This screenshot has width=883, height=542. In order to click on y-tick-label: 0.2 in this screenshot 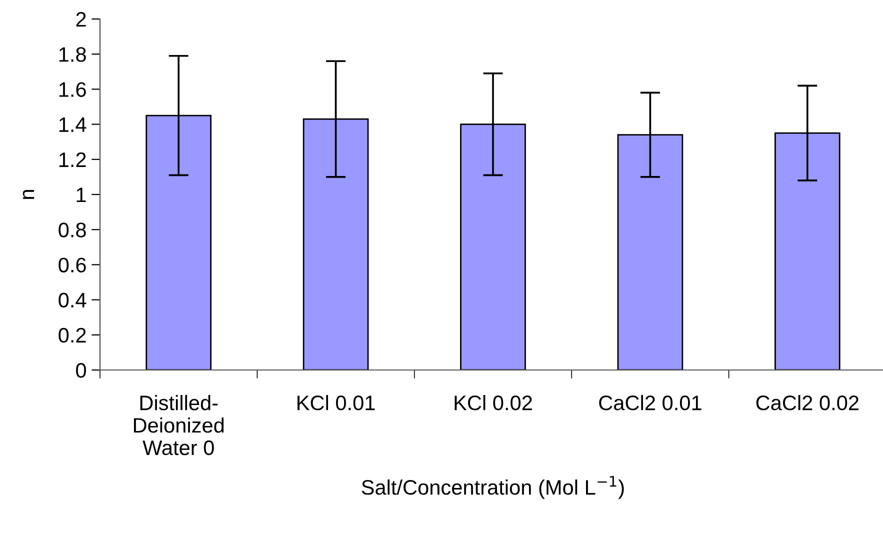, I will do `click(72, 335)`.